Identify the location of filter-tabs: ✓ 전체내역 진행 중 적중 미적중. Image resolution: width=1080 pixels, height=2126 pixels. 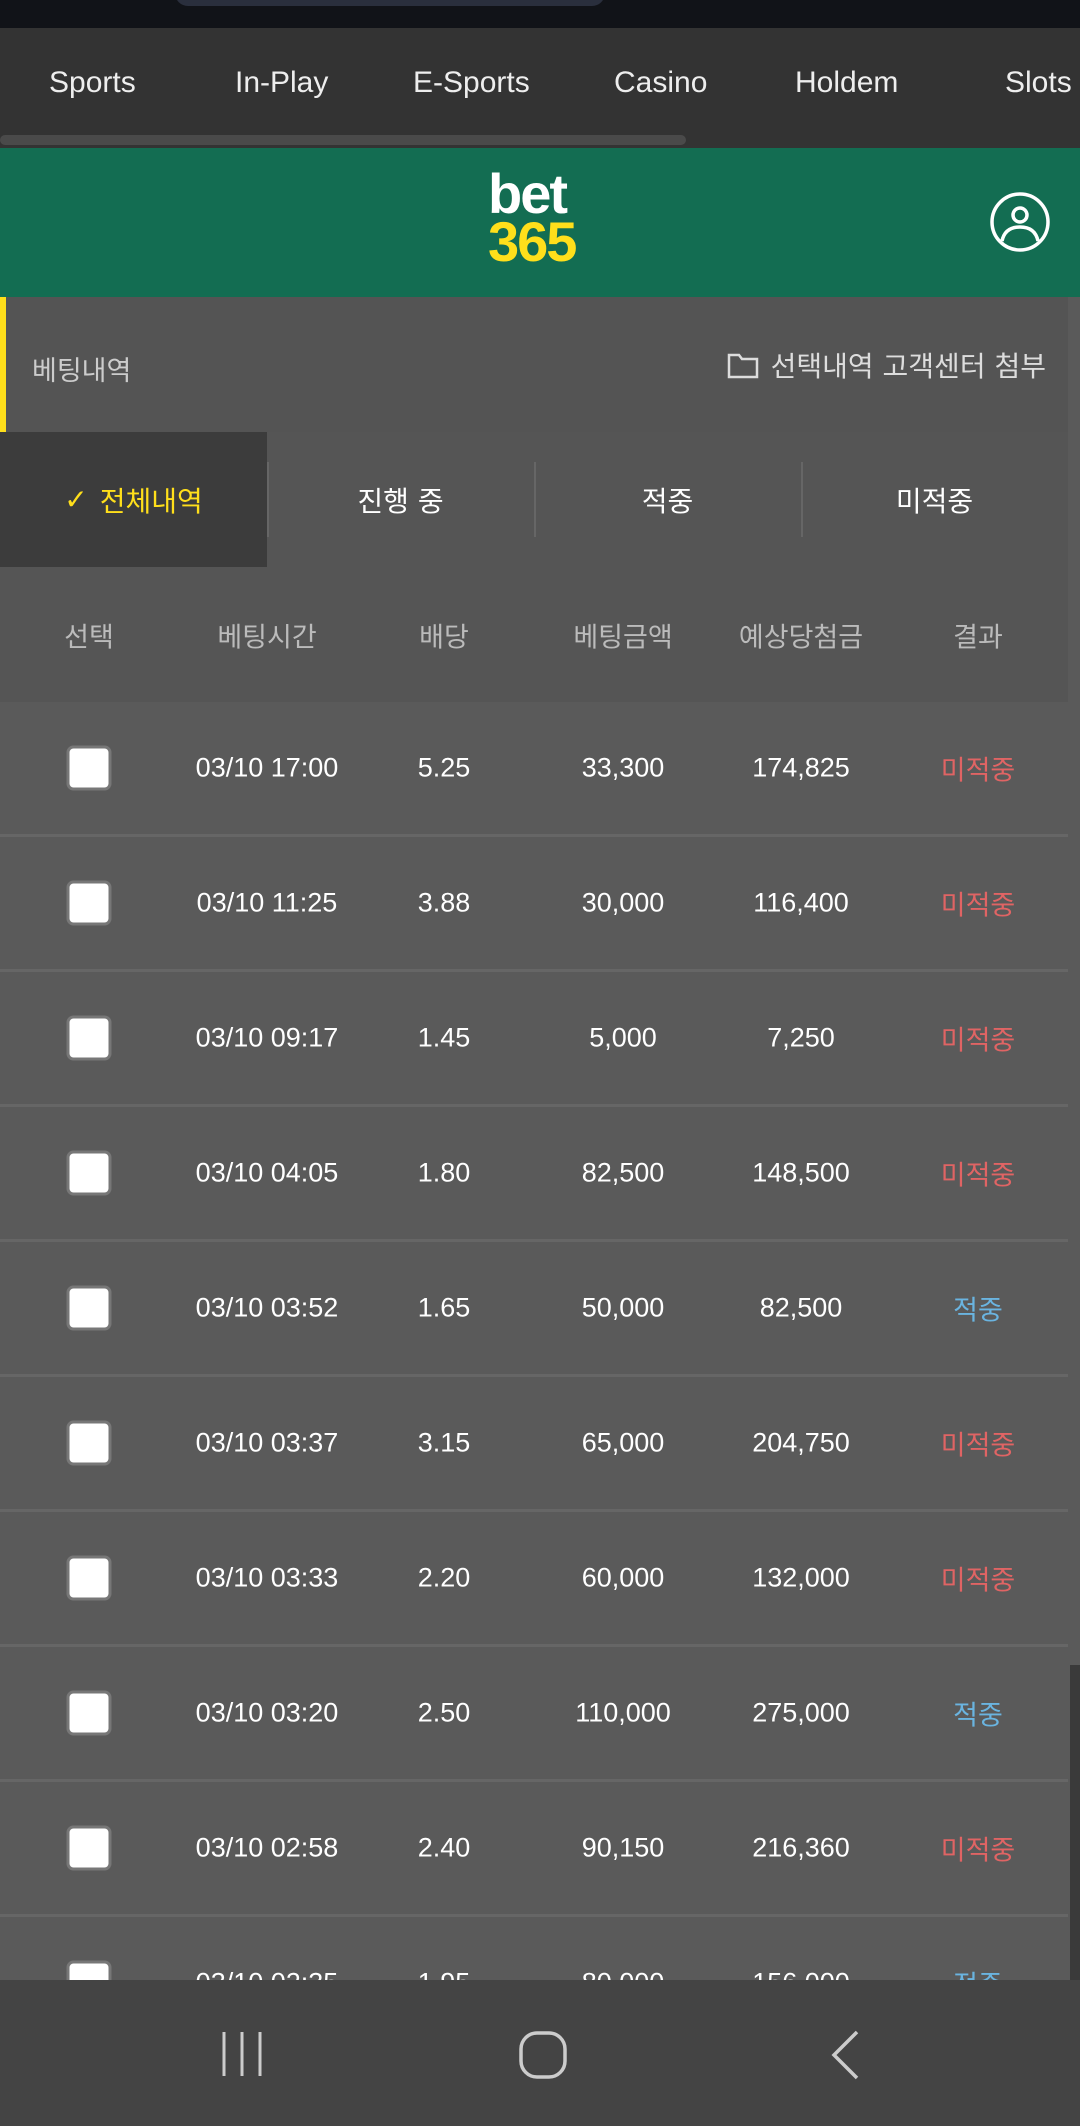
(534, 499).